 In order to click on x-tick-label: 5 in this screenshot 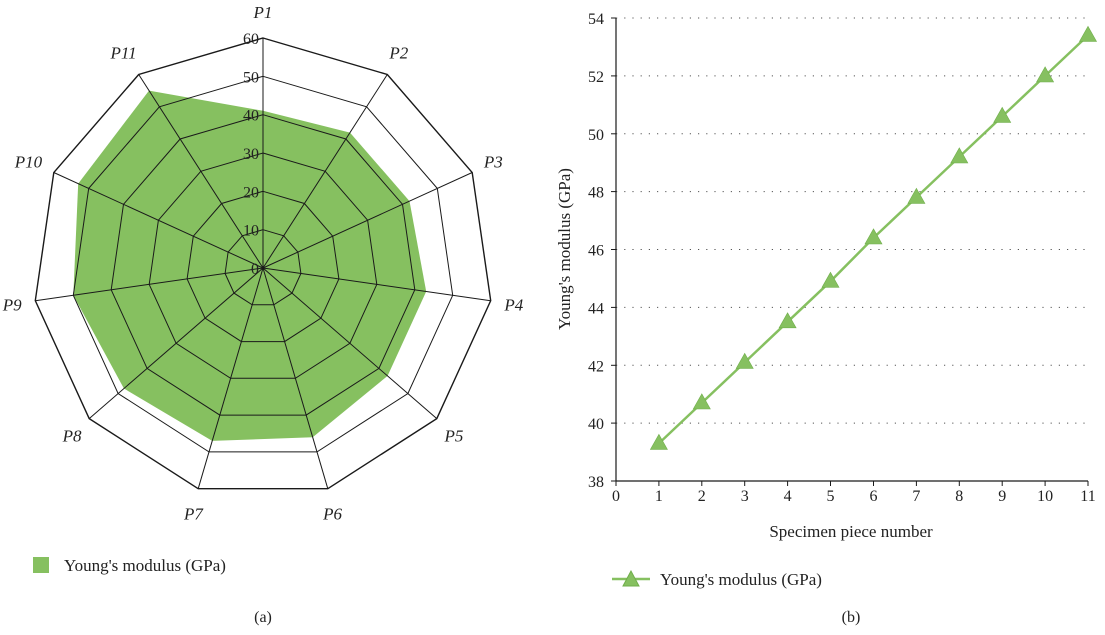, I will do `click(831, 496)`.